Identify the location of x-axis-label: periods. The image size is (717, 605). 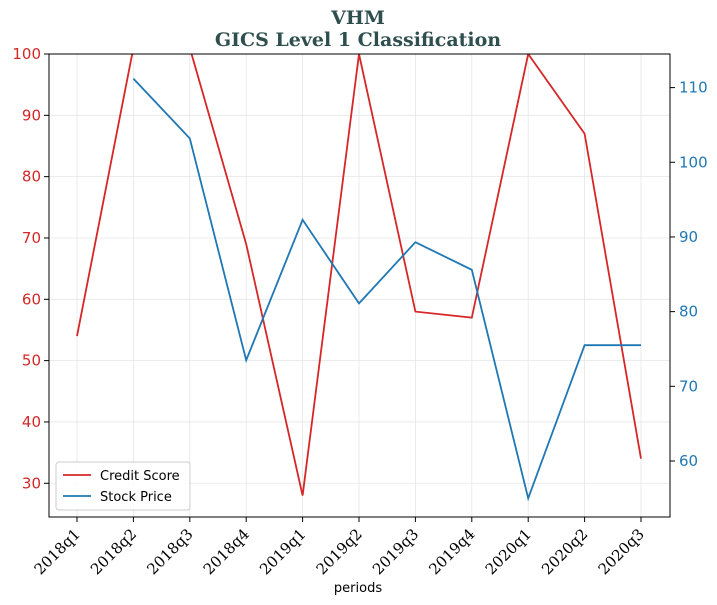
(358, 588).